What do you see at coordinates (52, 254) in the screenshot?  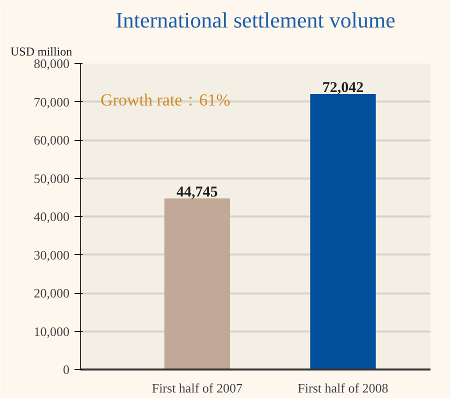 I see `y-tick-label: 30,000` at bounding box center [52, 254].